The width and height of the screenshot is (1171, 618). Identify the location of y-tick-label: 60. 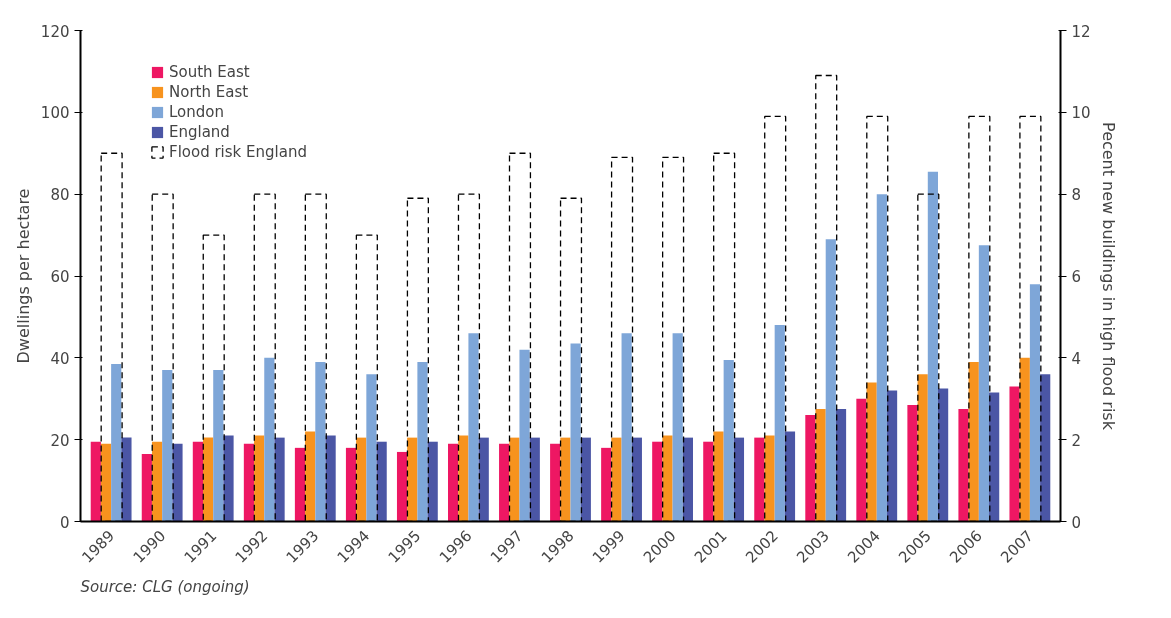
(60, 277).